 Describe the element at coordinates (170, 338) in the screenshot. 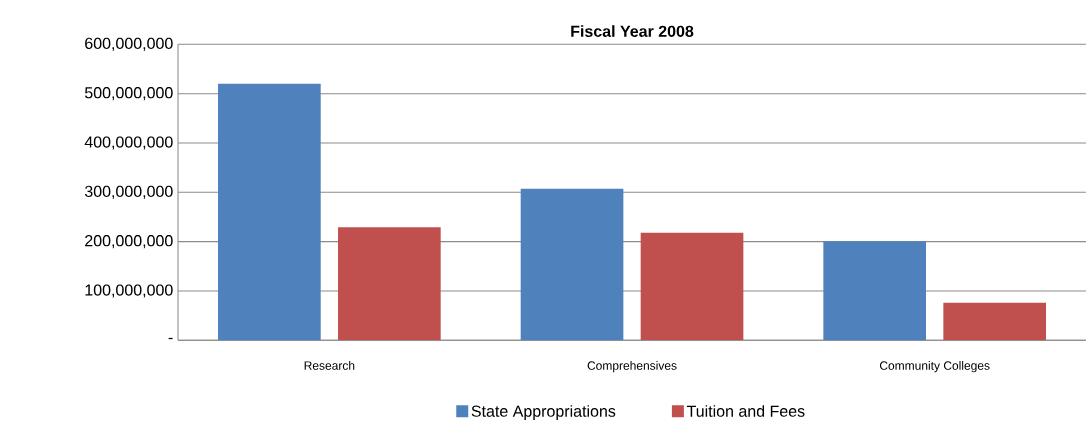

I see `y-tick-label: -` at that location.